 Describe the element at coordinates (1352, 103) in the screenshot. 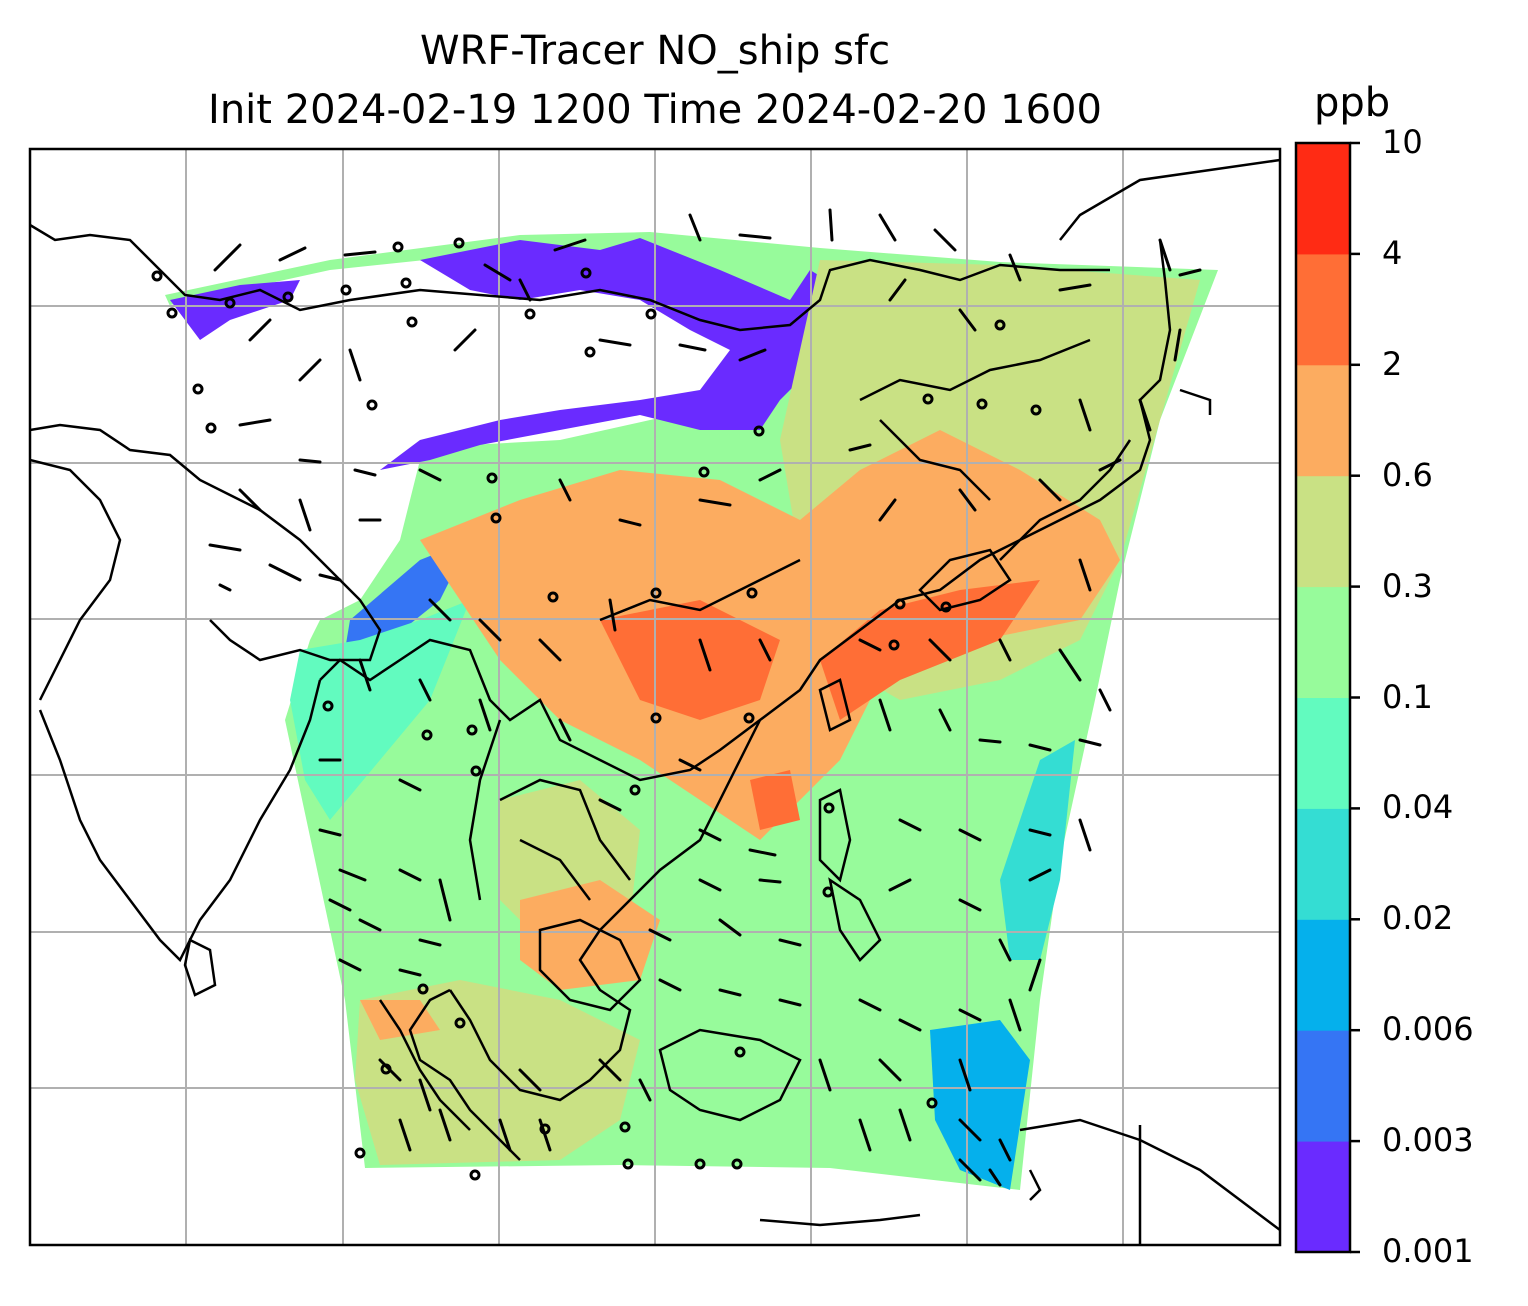

I see `colorbar-unit: ppb` at that location.